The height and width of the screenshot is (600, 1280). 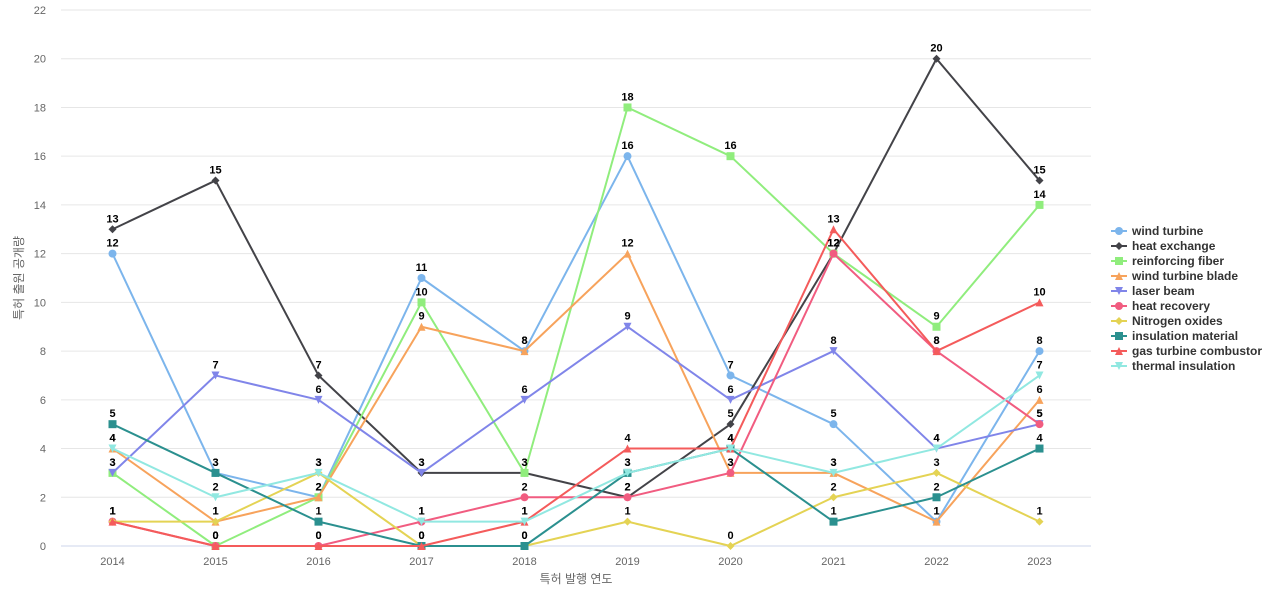 I want to click on y-tick-label: 2, so click(x=43, y=498).